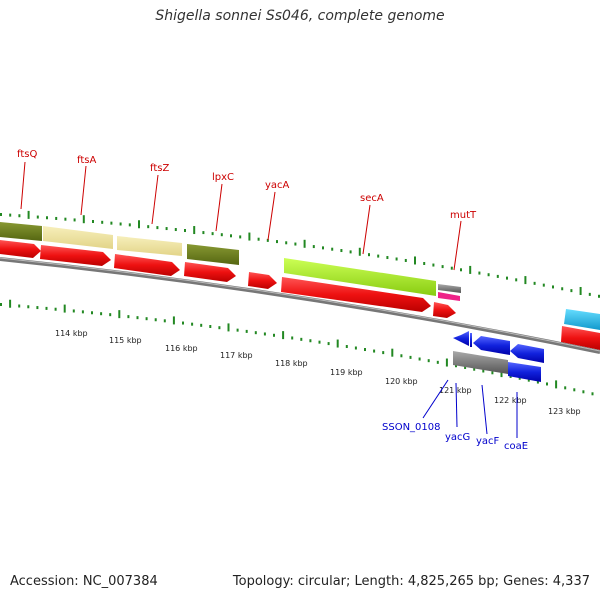 Image resolution: width=600 pixels, height=600 pixels. I want to click on gene-label-yacF: yacF, so click(488, 441).